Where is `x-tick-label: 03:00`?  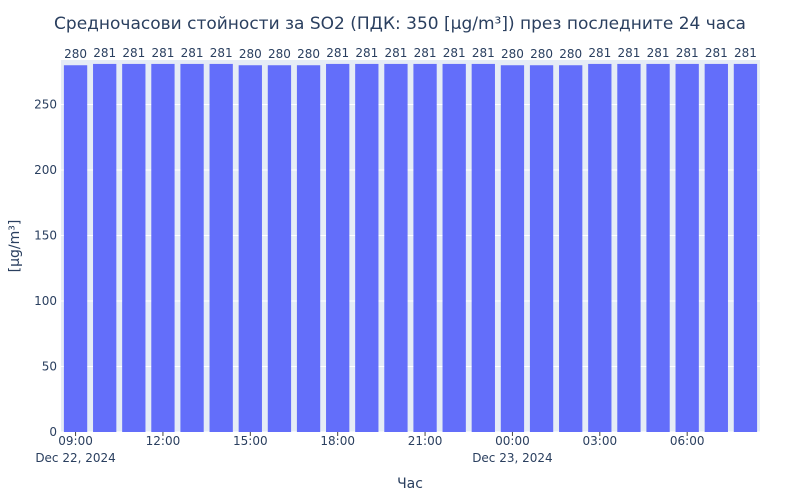 x-tick-label: 03:00 is located at coordinates (600, 441).